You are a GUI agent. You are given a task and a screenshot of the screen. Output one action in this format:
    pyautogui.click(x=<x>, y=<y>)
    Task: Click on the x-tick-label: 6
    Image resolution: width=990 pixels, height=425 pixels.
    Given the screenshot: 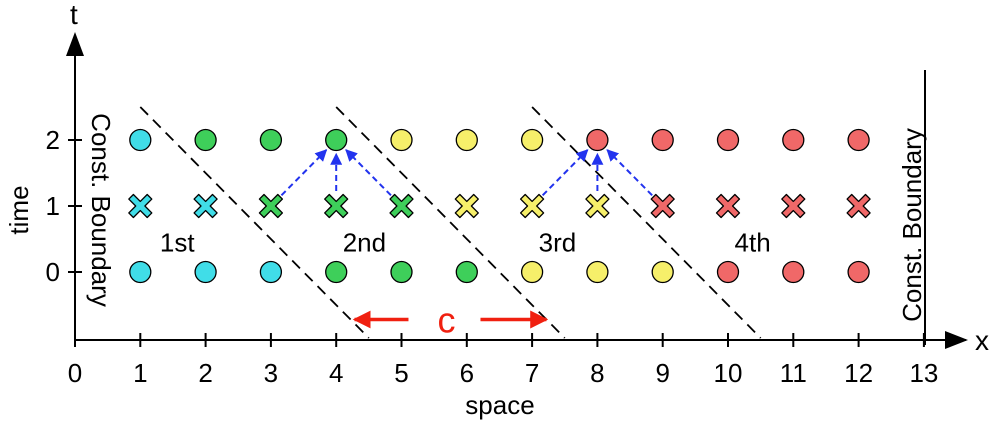 What is the action you would take?
    pyautogui.click(x=467, y=373)
    